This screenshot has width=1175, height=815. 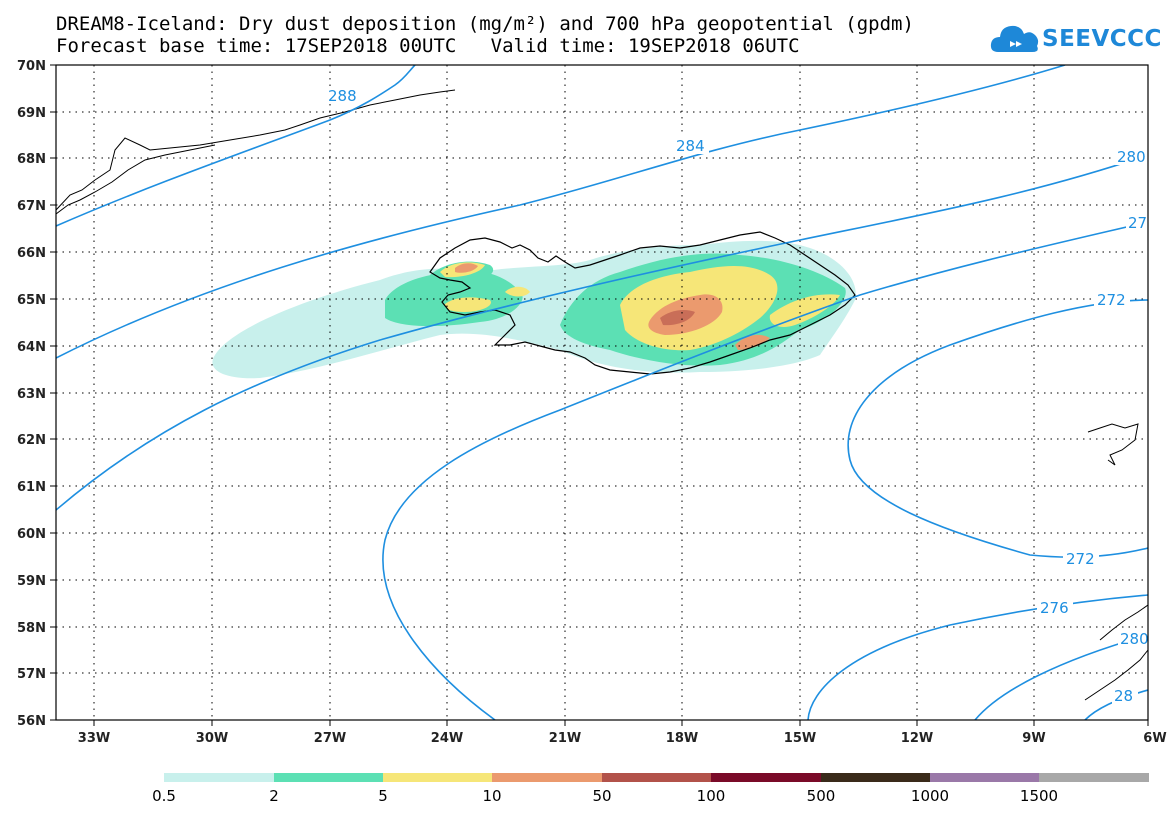 What do you see at coordinates (31, 347) in the screenshot?
I see `lat-label: 64N` at bounding box center [31, 347].